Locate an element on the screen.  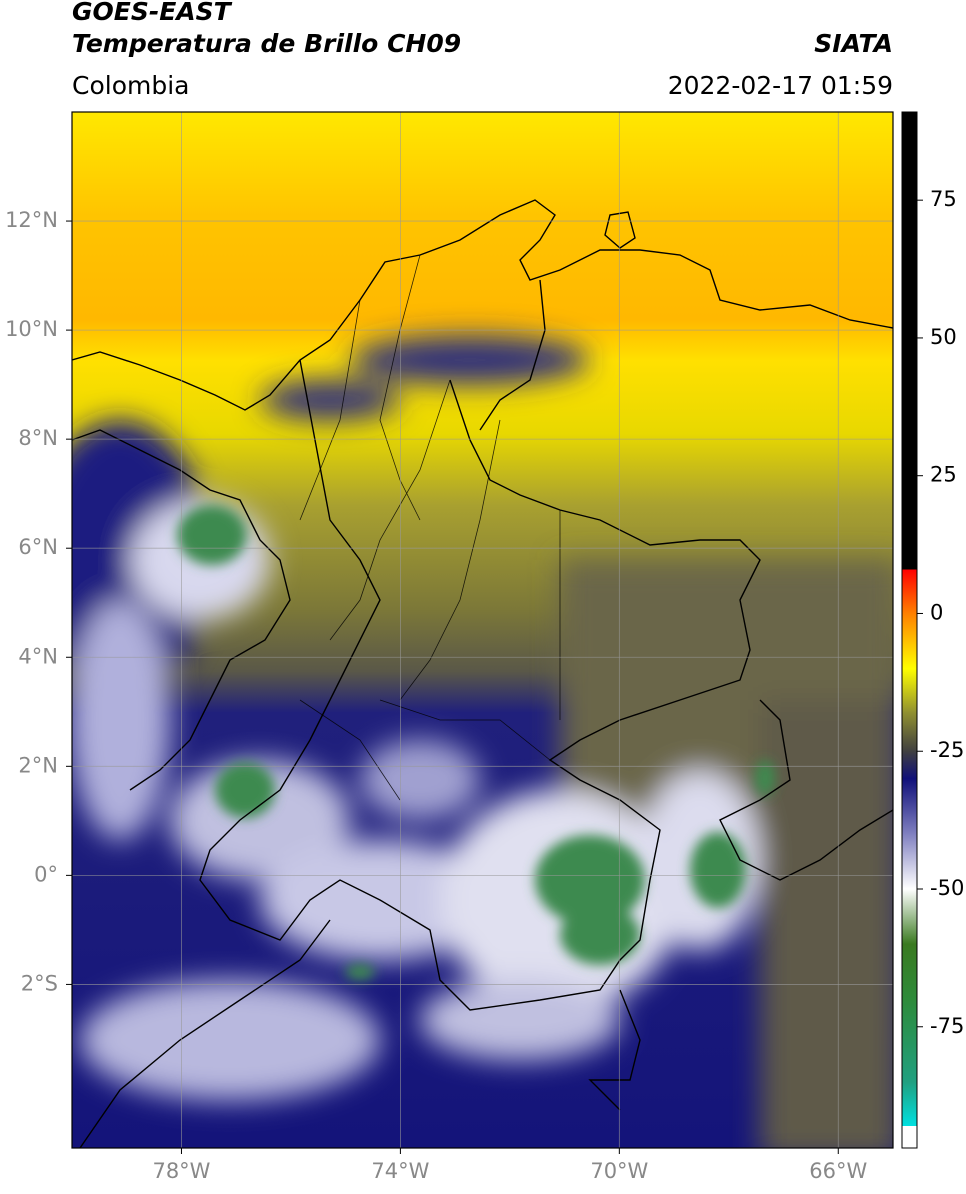
colorbar-tick-label: -50 is located at coordinates (947, 888).